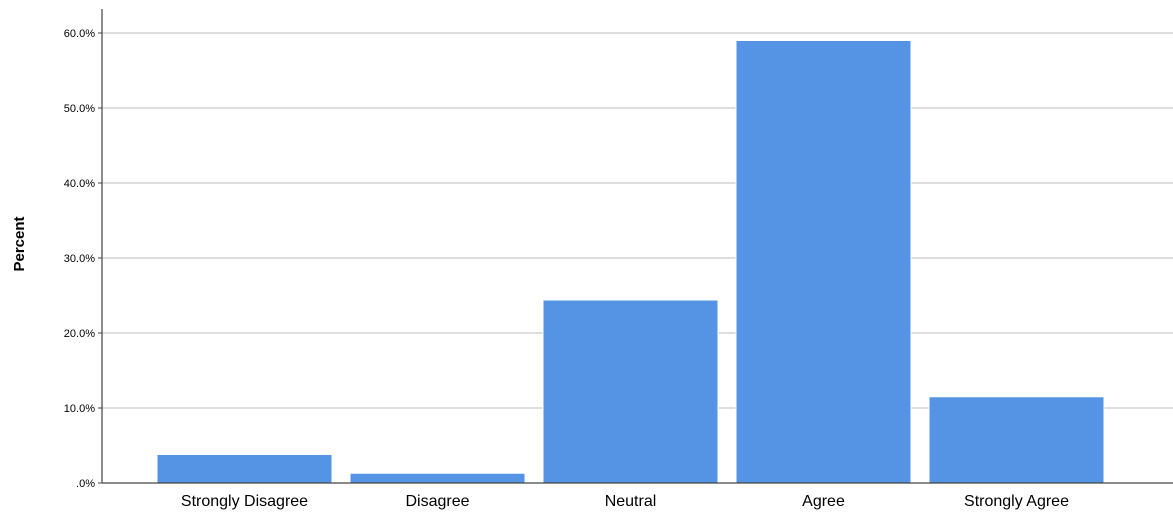 Image resolution: width=1173 pixels, height=520 pixels. What do you see at coordinates (1016, 501) in the screenshot?
I see `x-tick-label: Strongly Agree` at bounding box center [1016, 501].